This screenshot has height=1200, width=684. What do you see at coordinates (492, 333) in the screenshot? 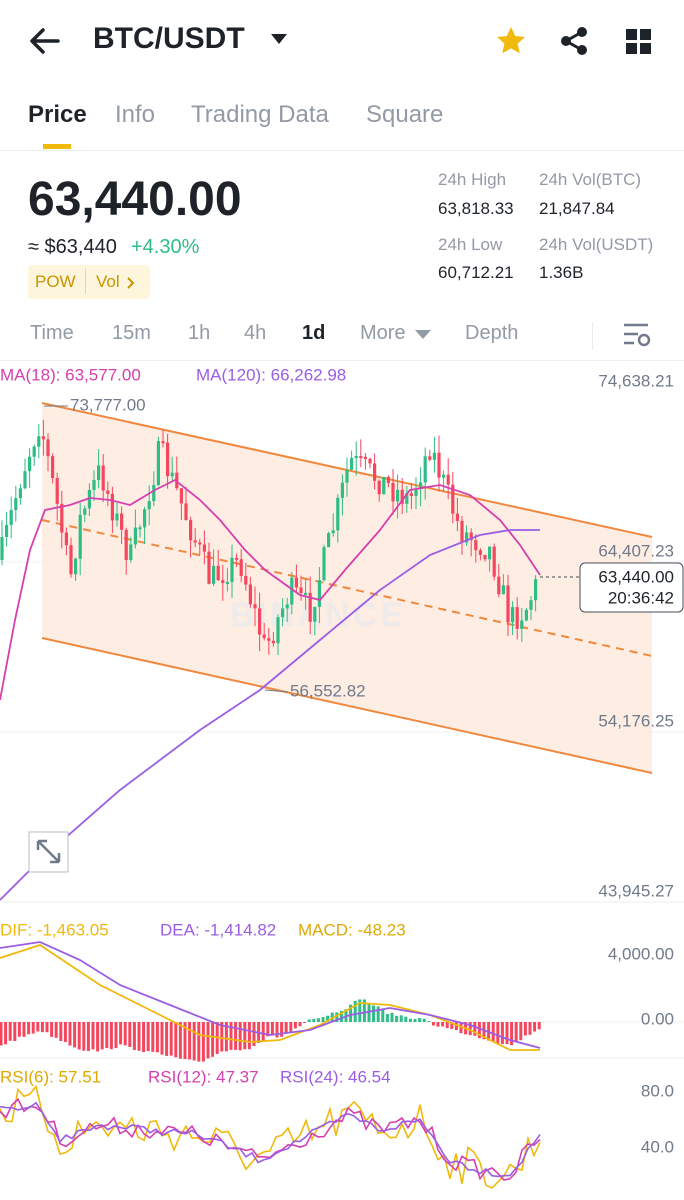
I see `interval: Depth` at bounding box center [492, 333].